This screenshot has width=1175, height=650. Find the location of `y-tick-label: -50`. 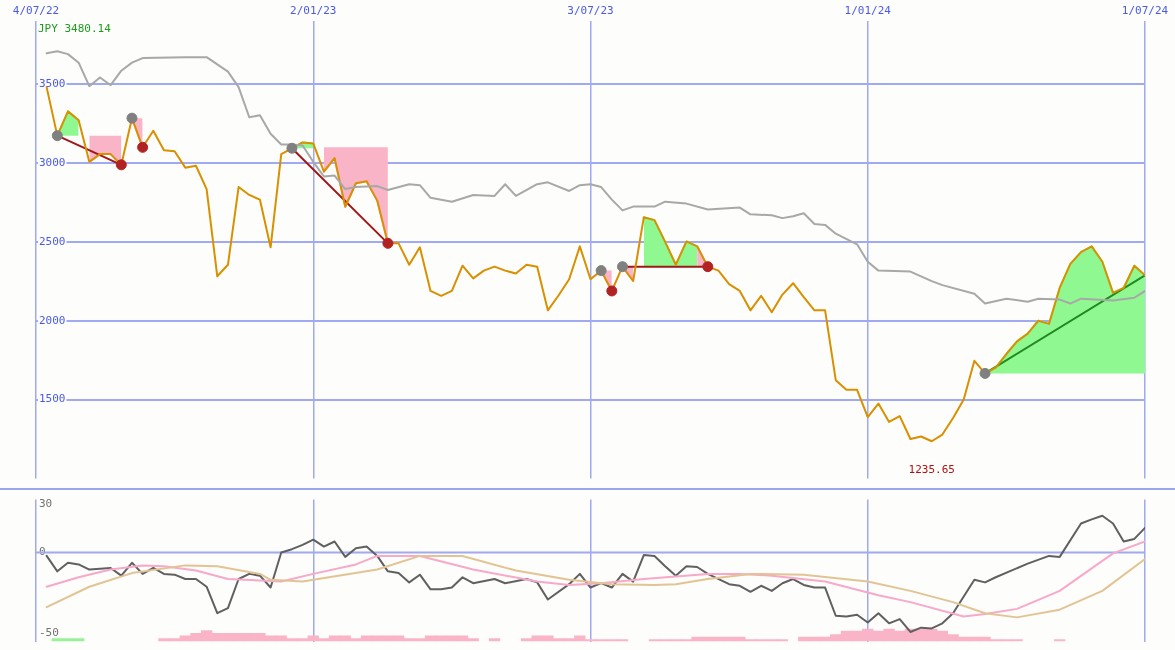

y-tick-label: -50 is located at coordinates (49, 632).